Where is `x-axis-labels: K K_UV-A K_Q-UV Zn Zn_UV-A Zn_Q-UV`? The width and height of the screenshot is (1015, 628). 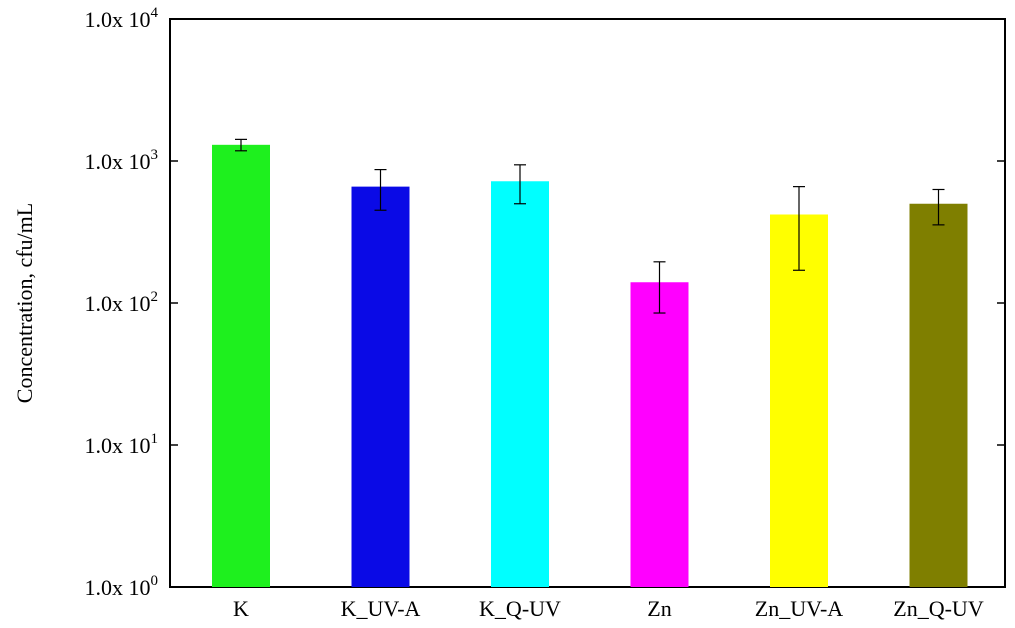
x-axis-labels: K K_UV-A K_Q-UV Zn Zn_UV-A Zn_Q-UV is located at coordinates (608, 608).